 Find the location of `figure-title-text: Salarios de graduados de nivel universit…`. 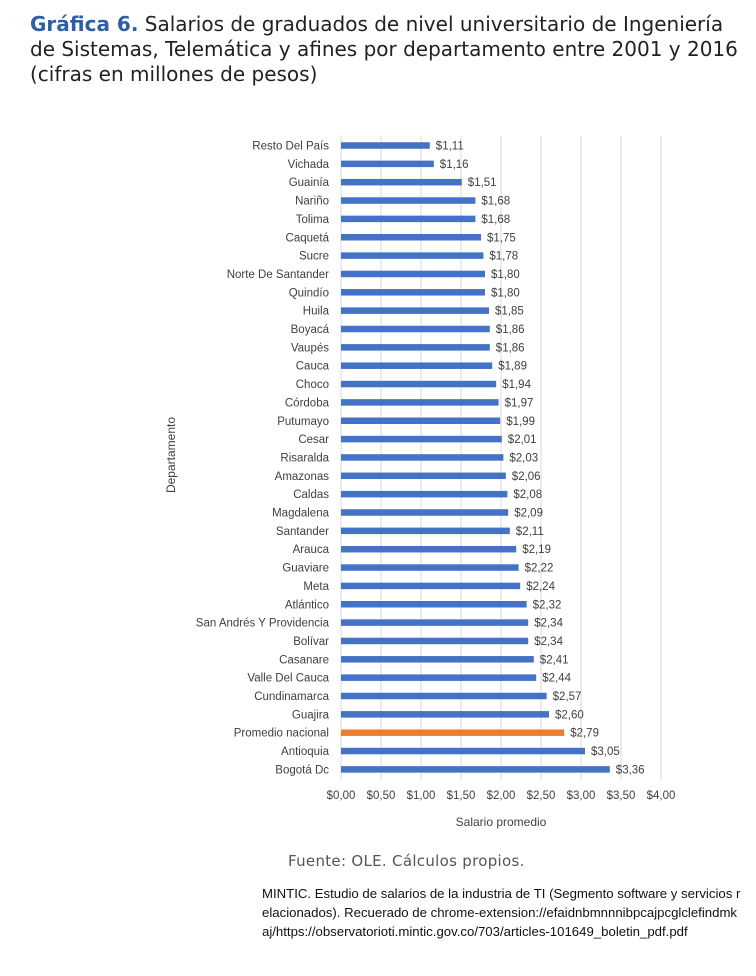

figure-title-text: Salarios de graduados de nivel universit… is located at coordinates (384, 49).